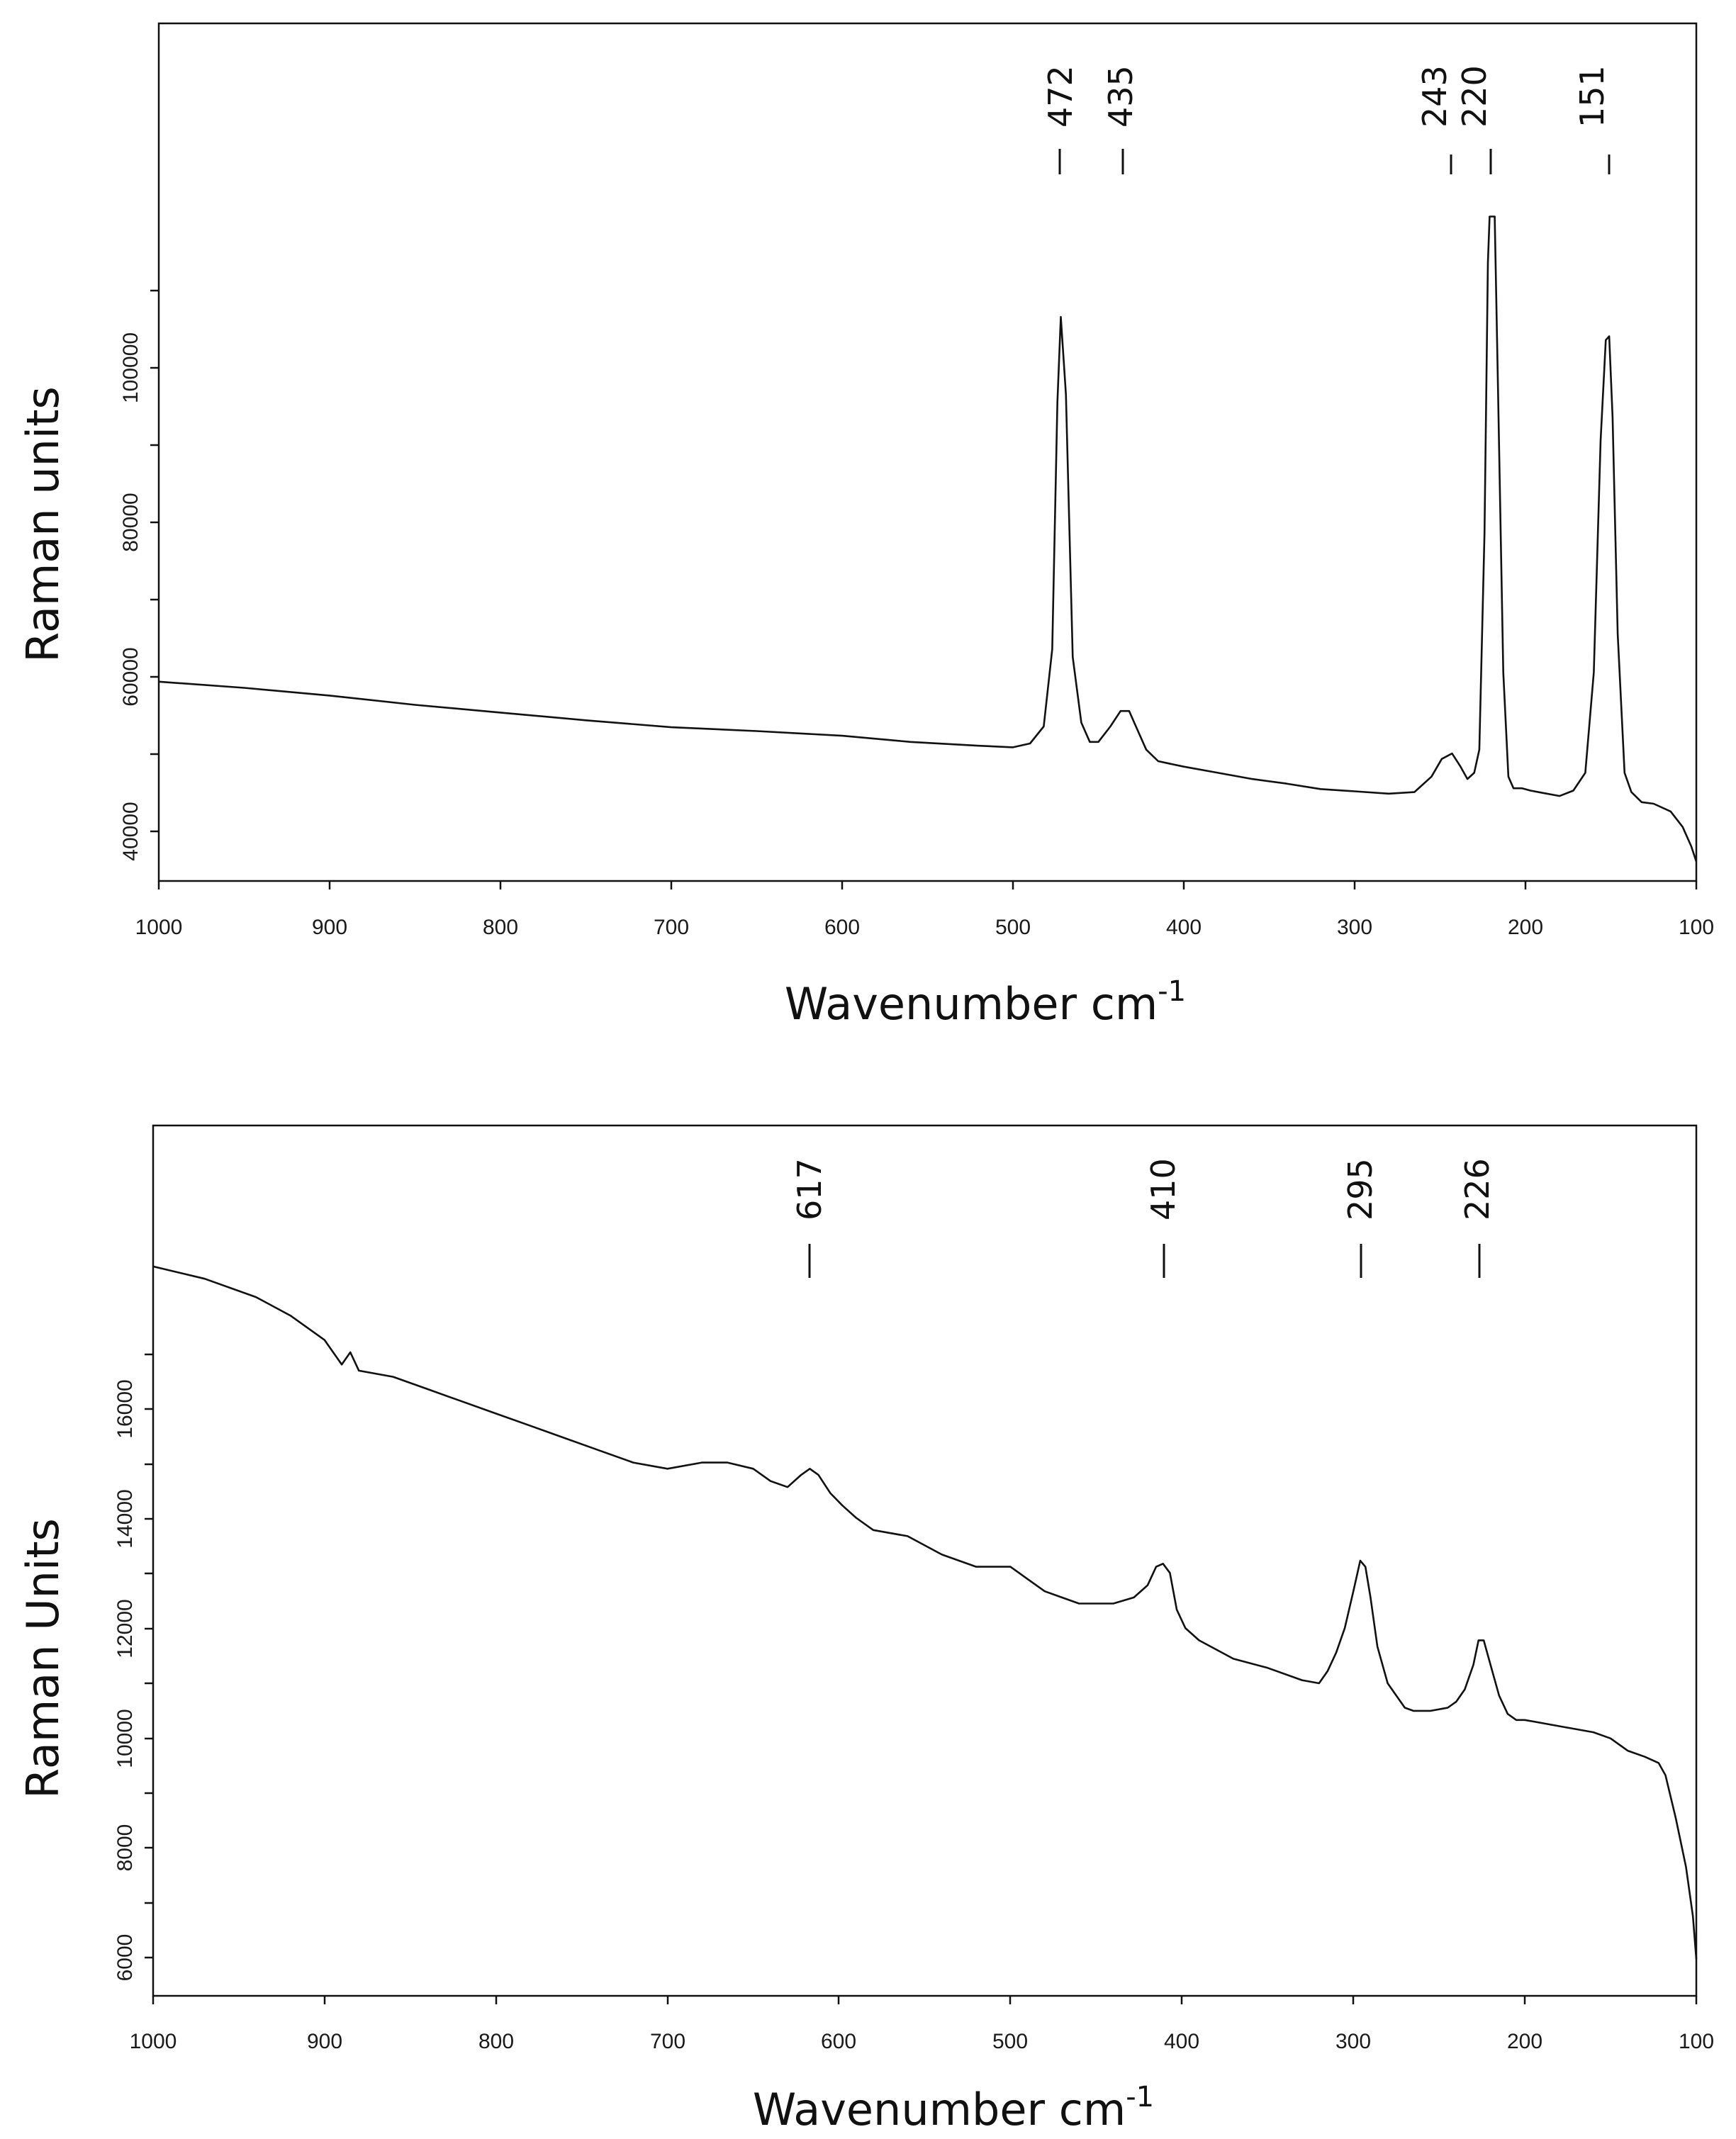 The image size is (1736, 2139). Describe the element at coordinates (1477, 1189) in the screenshot. I see `chart-2-peak-label: 226` at that location.